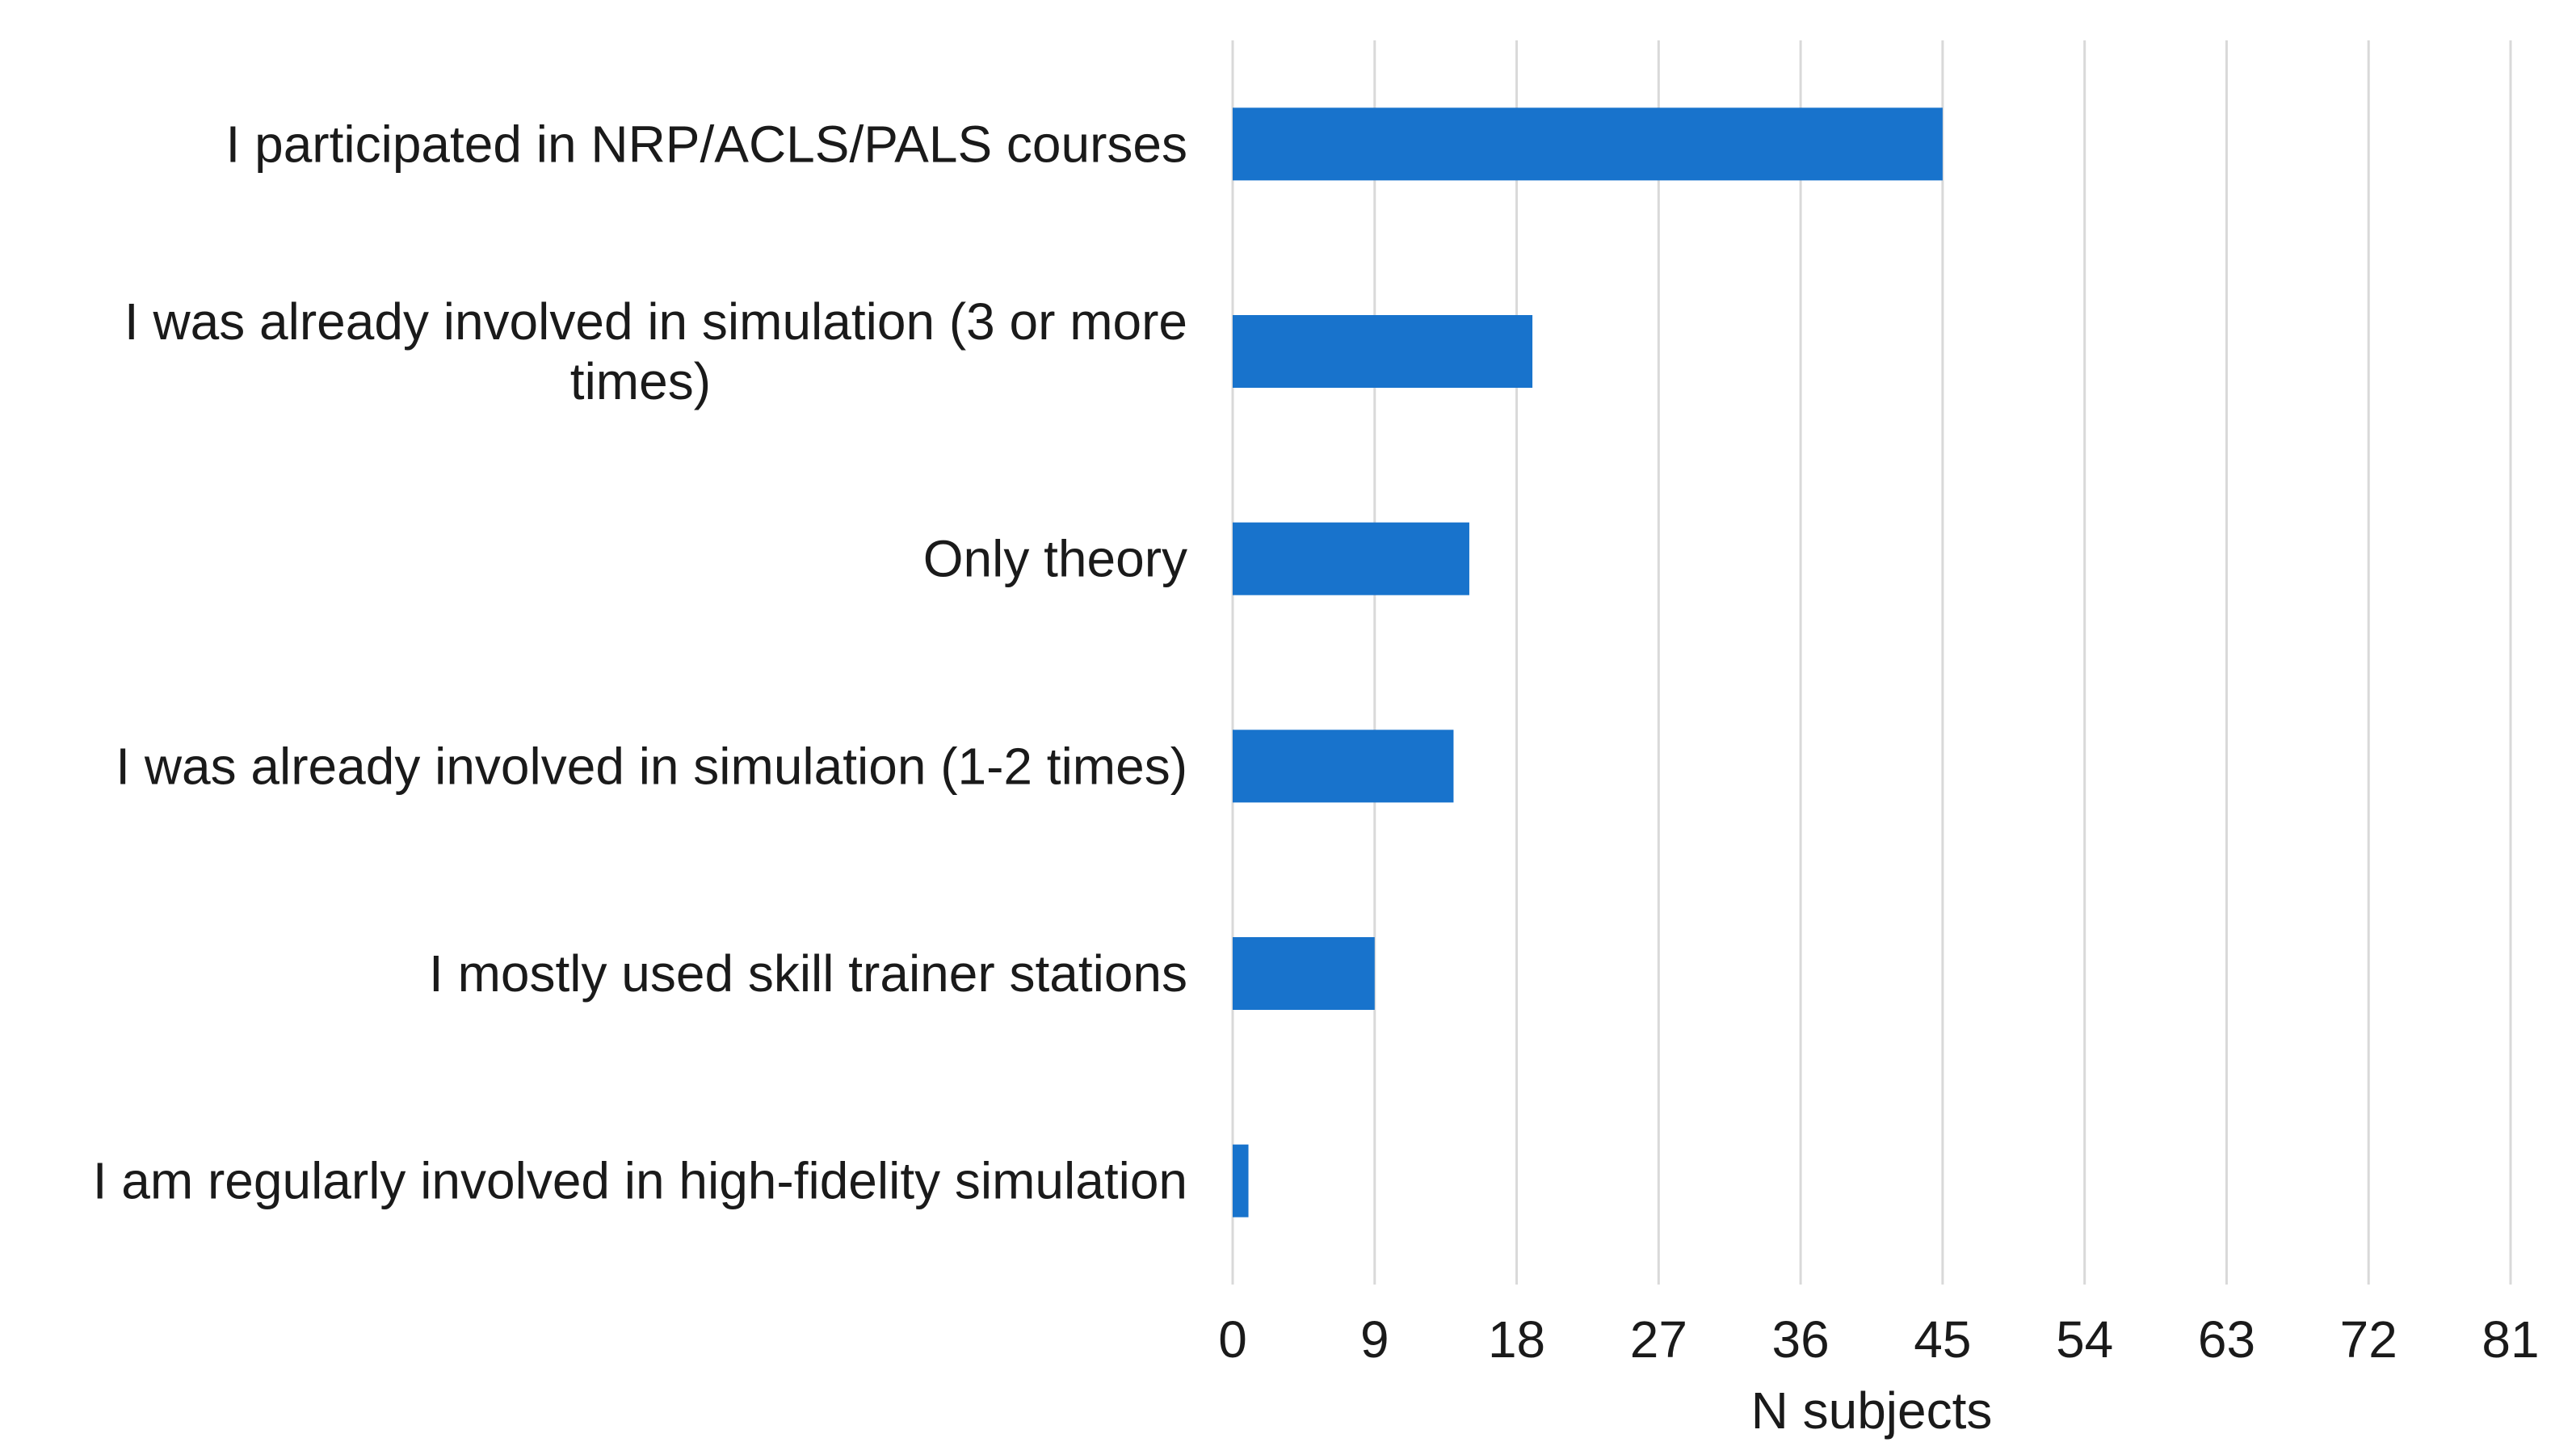 The width and height of the screenshot is (2576, 1455). I want to click on category-label: Only theory, so click(1055, 559).